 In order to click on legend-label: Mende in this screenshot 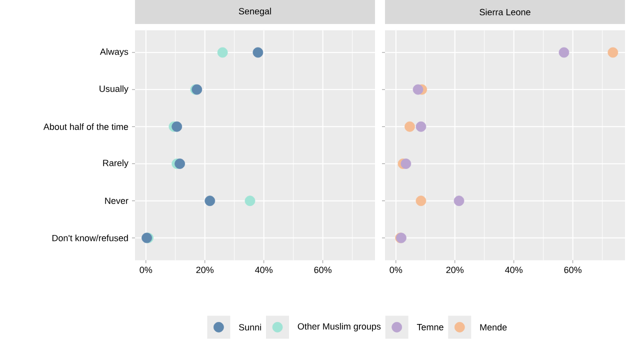, I will do `click(493, 327)`.